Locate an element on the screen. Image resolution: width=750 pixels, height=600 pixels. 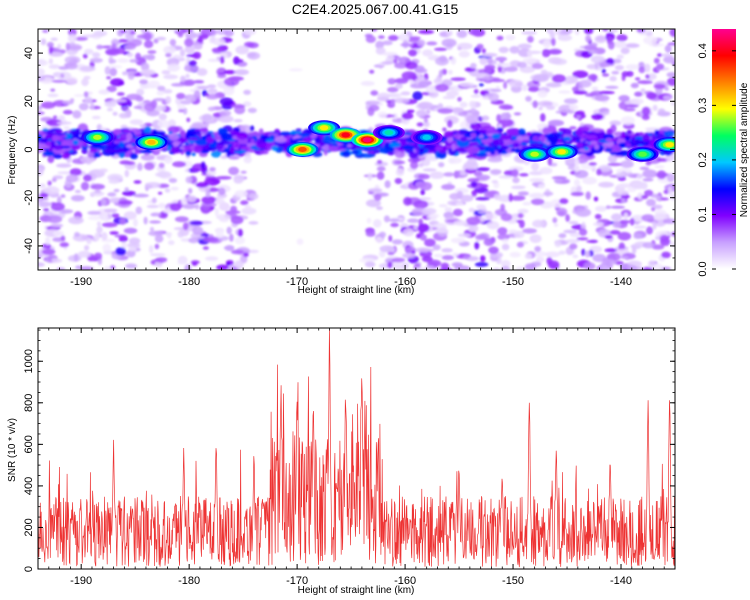
y-tick-label: 400 is located at coordinates (29, 486).